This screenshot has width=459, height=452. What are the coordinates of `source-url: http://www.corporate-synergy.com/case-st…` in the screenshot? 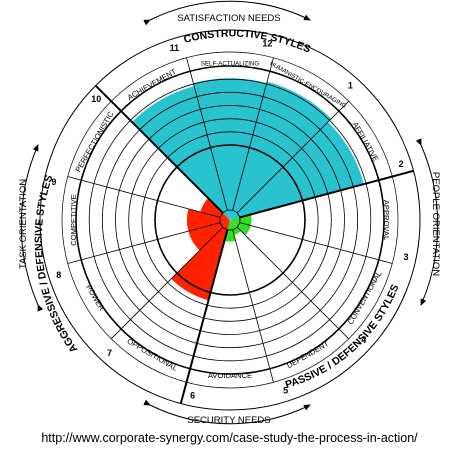 It's located at (229, 438).